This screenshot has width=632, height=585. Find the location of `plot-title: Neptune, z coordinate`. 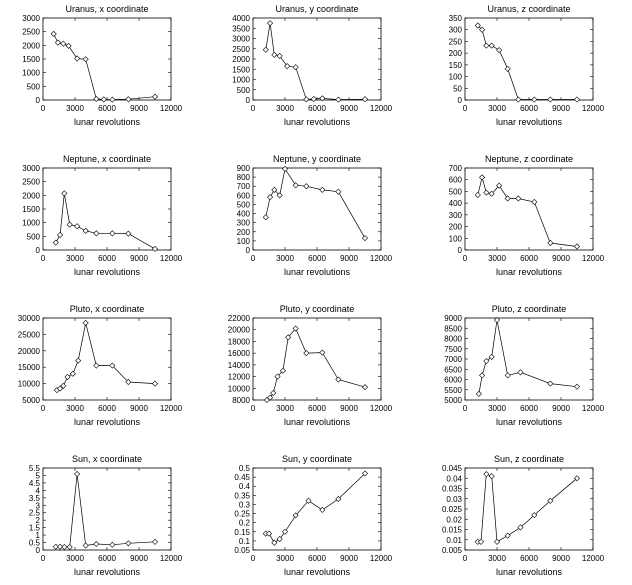

plot-title: Neptune, z coordinate is located at coordinates (529, 159).